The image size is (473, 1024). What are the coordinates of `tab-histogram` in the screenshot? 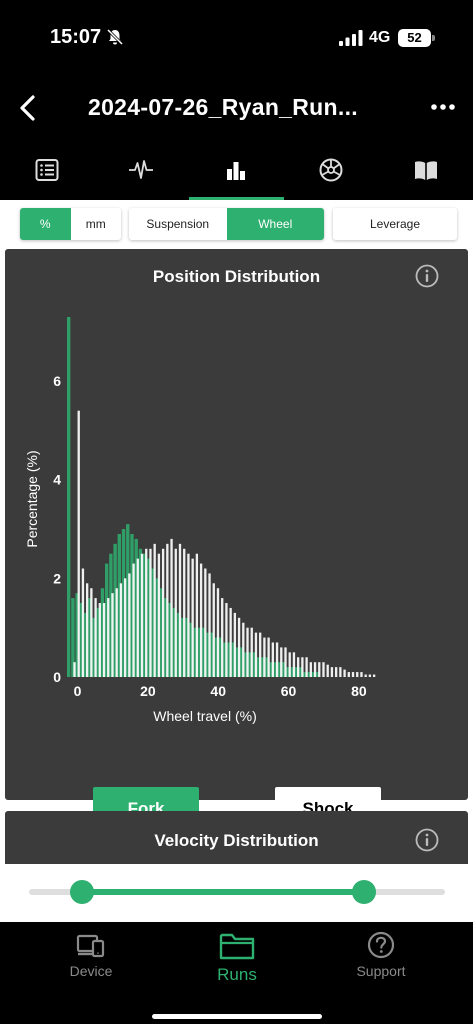 It's located at (236, 170).